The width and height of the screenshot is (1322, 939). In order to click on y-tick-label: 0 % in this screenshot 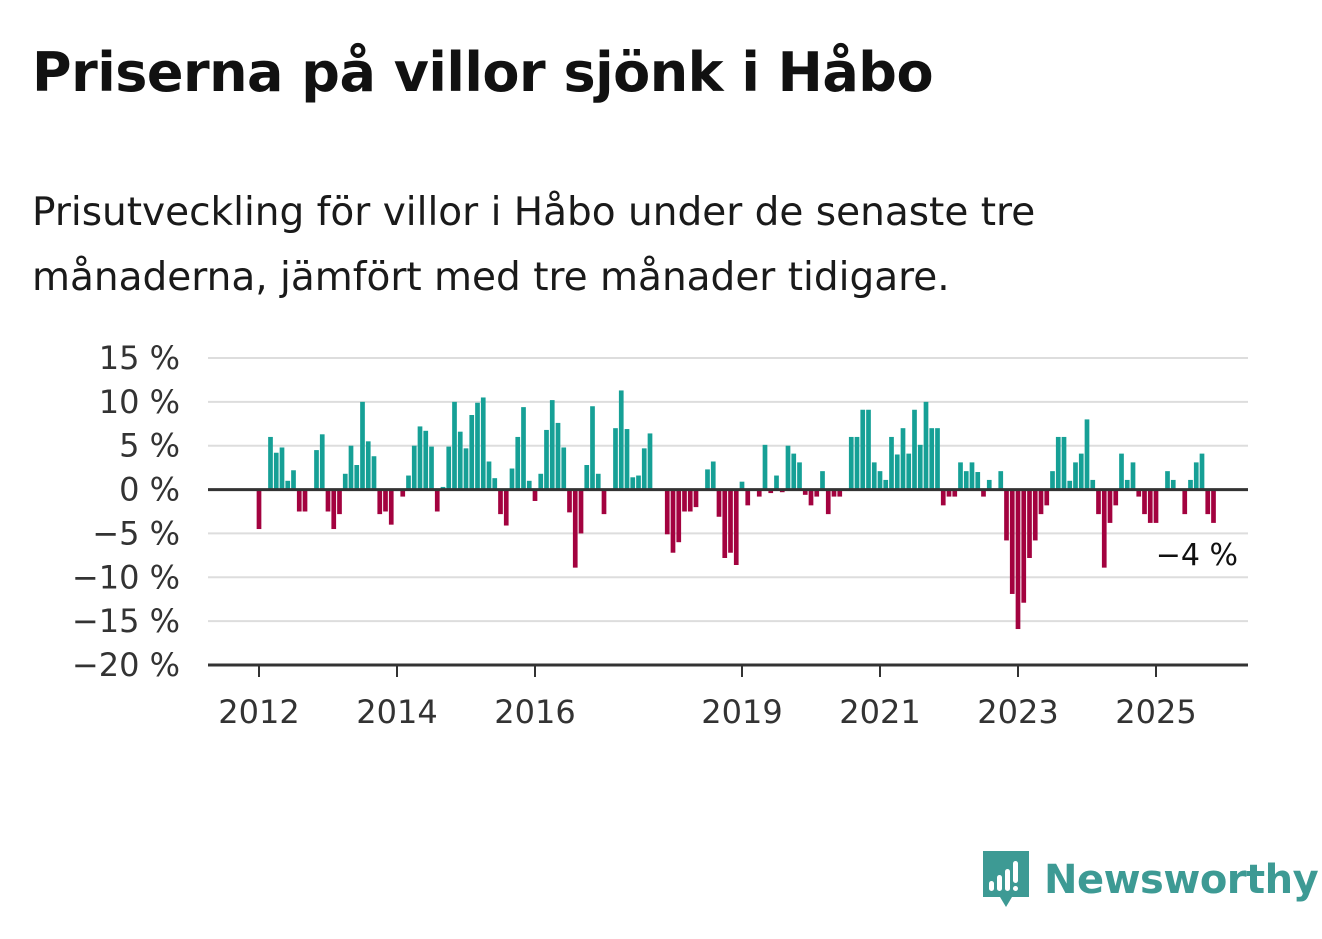, I will do `click(149, 490)`.